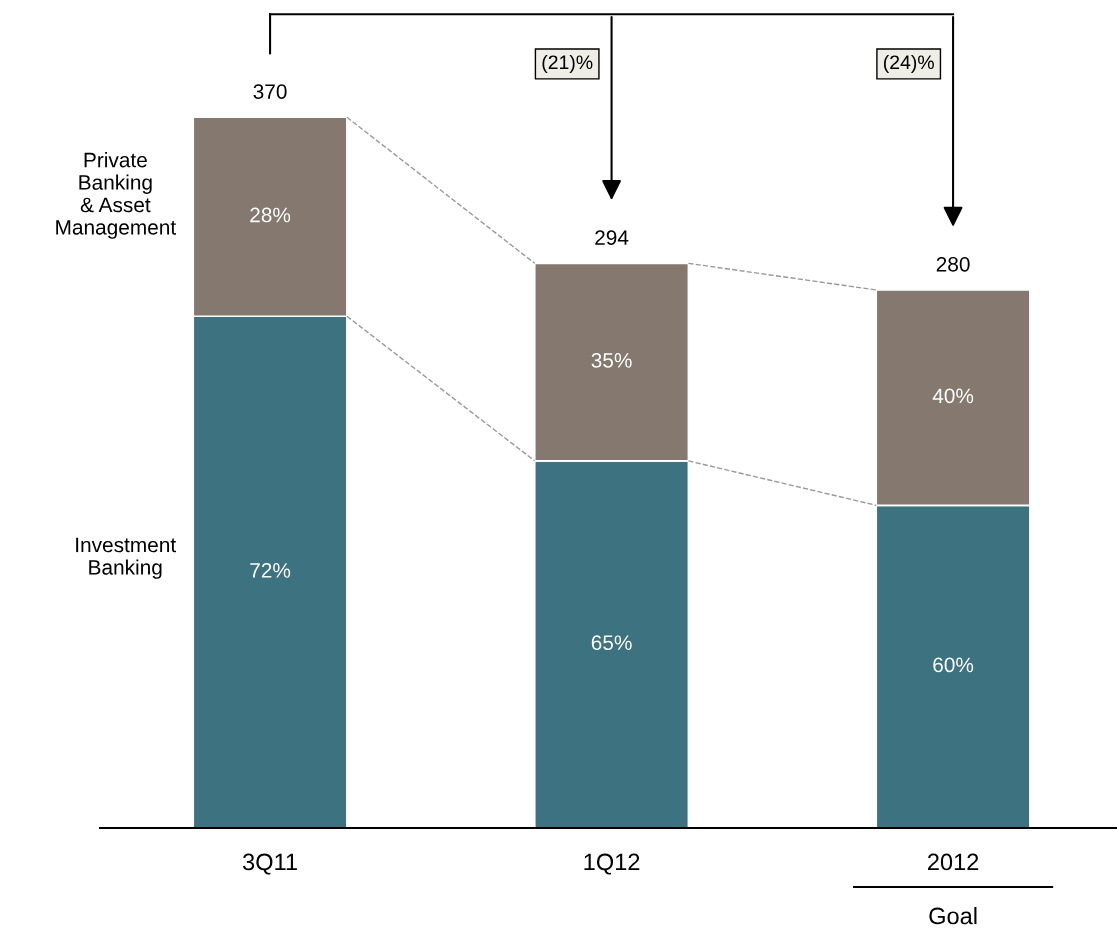 The image size is (1117, 934). I want to click on text: Goal, so click(953, 915).